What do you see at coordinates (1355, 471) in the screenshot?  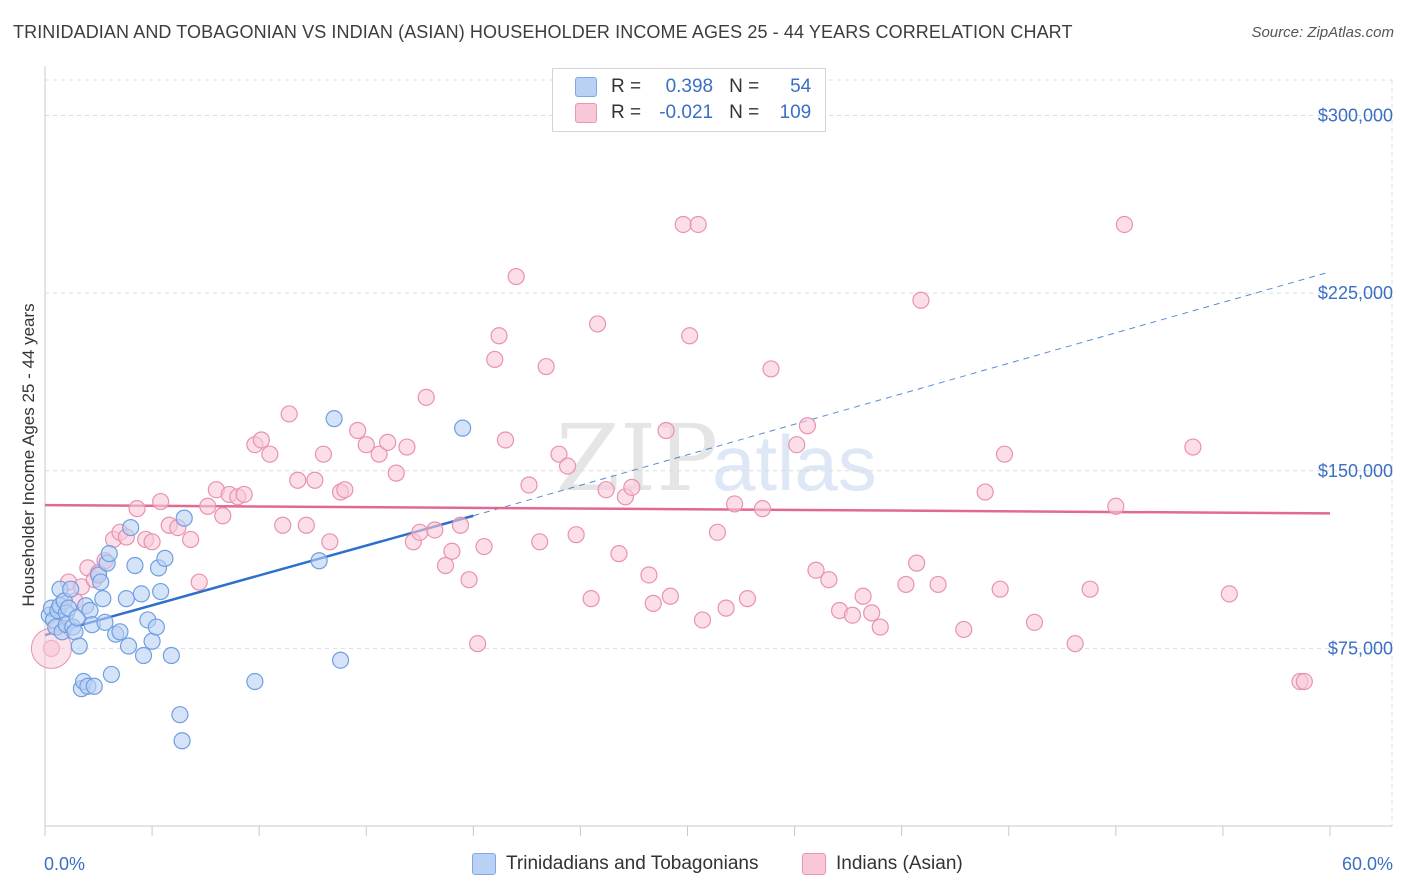 I see `y-tick-label: $150,000` at bounding box center [1355, 471].